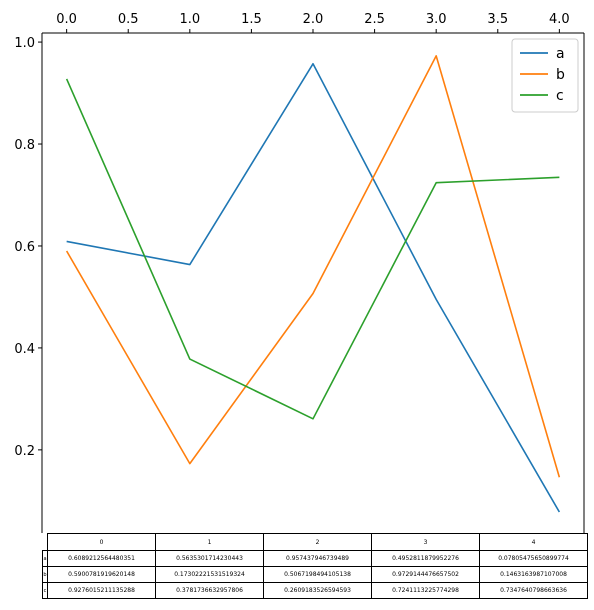 Image resolution: width=594 pixels, height=610 pixels. Describe the element at coordinates (313, 19) in the screenshot. I see `x-tick-label: 2.0` at that location.